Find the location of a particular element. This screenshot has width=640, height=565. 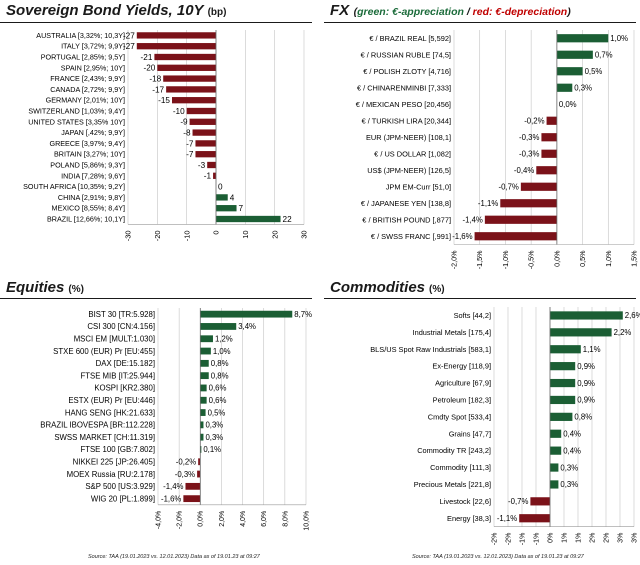

category-label: MEXICO [8,55%; 8,4Y] is located at coordinates (88, 208).